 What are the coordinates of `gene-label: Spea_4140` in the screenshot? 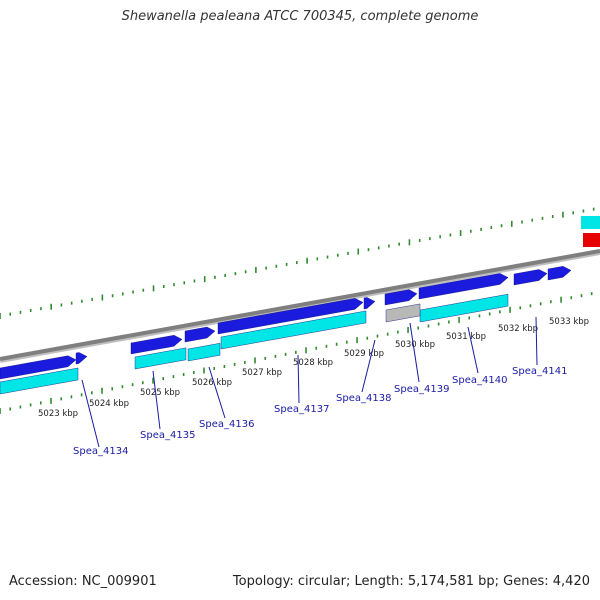 It's located at (479, 380).